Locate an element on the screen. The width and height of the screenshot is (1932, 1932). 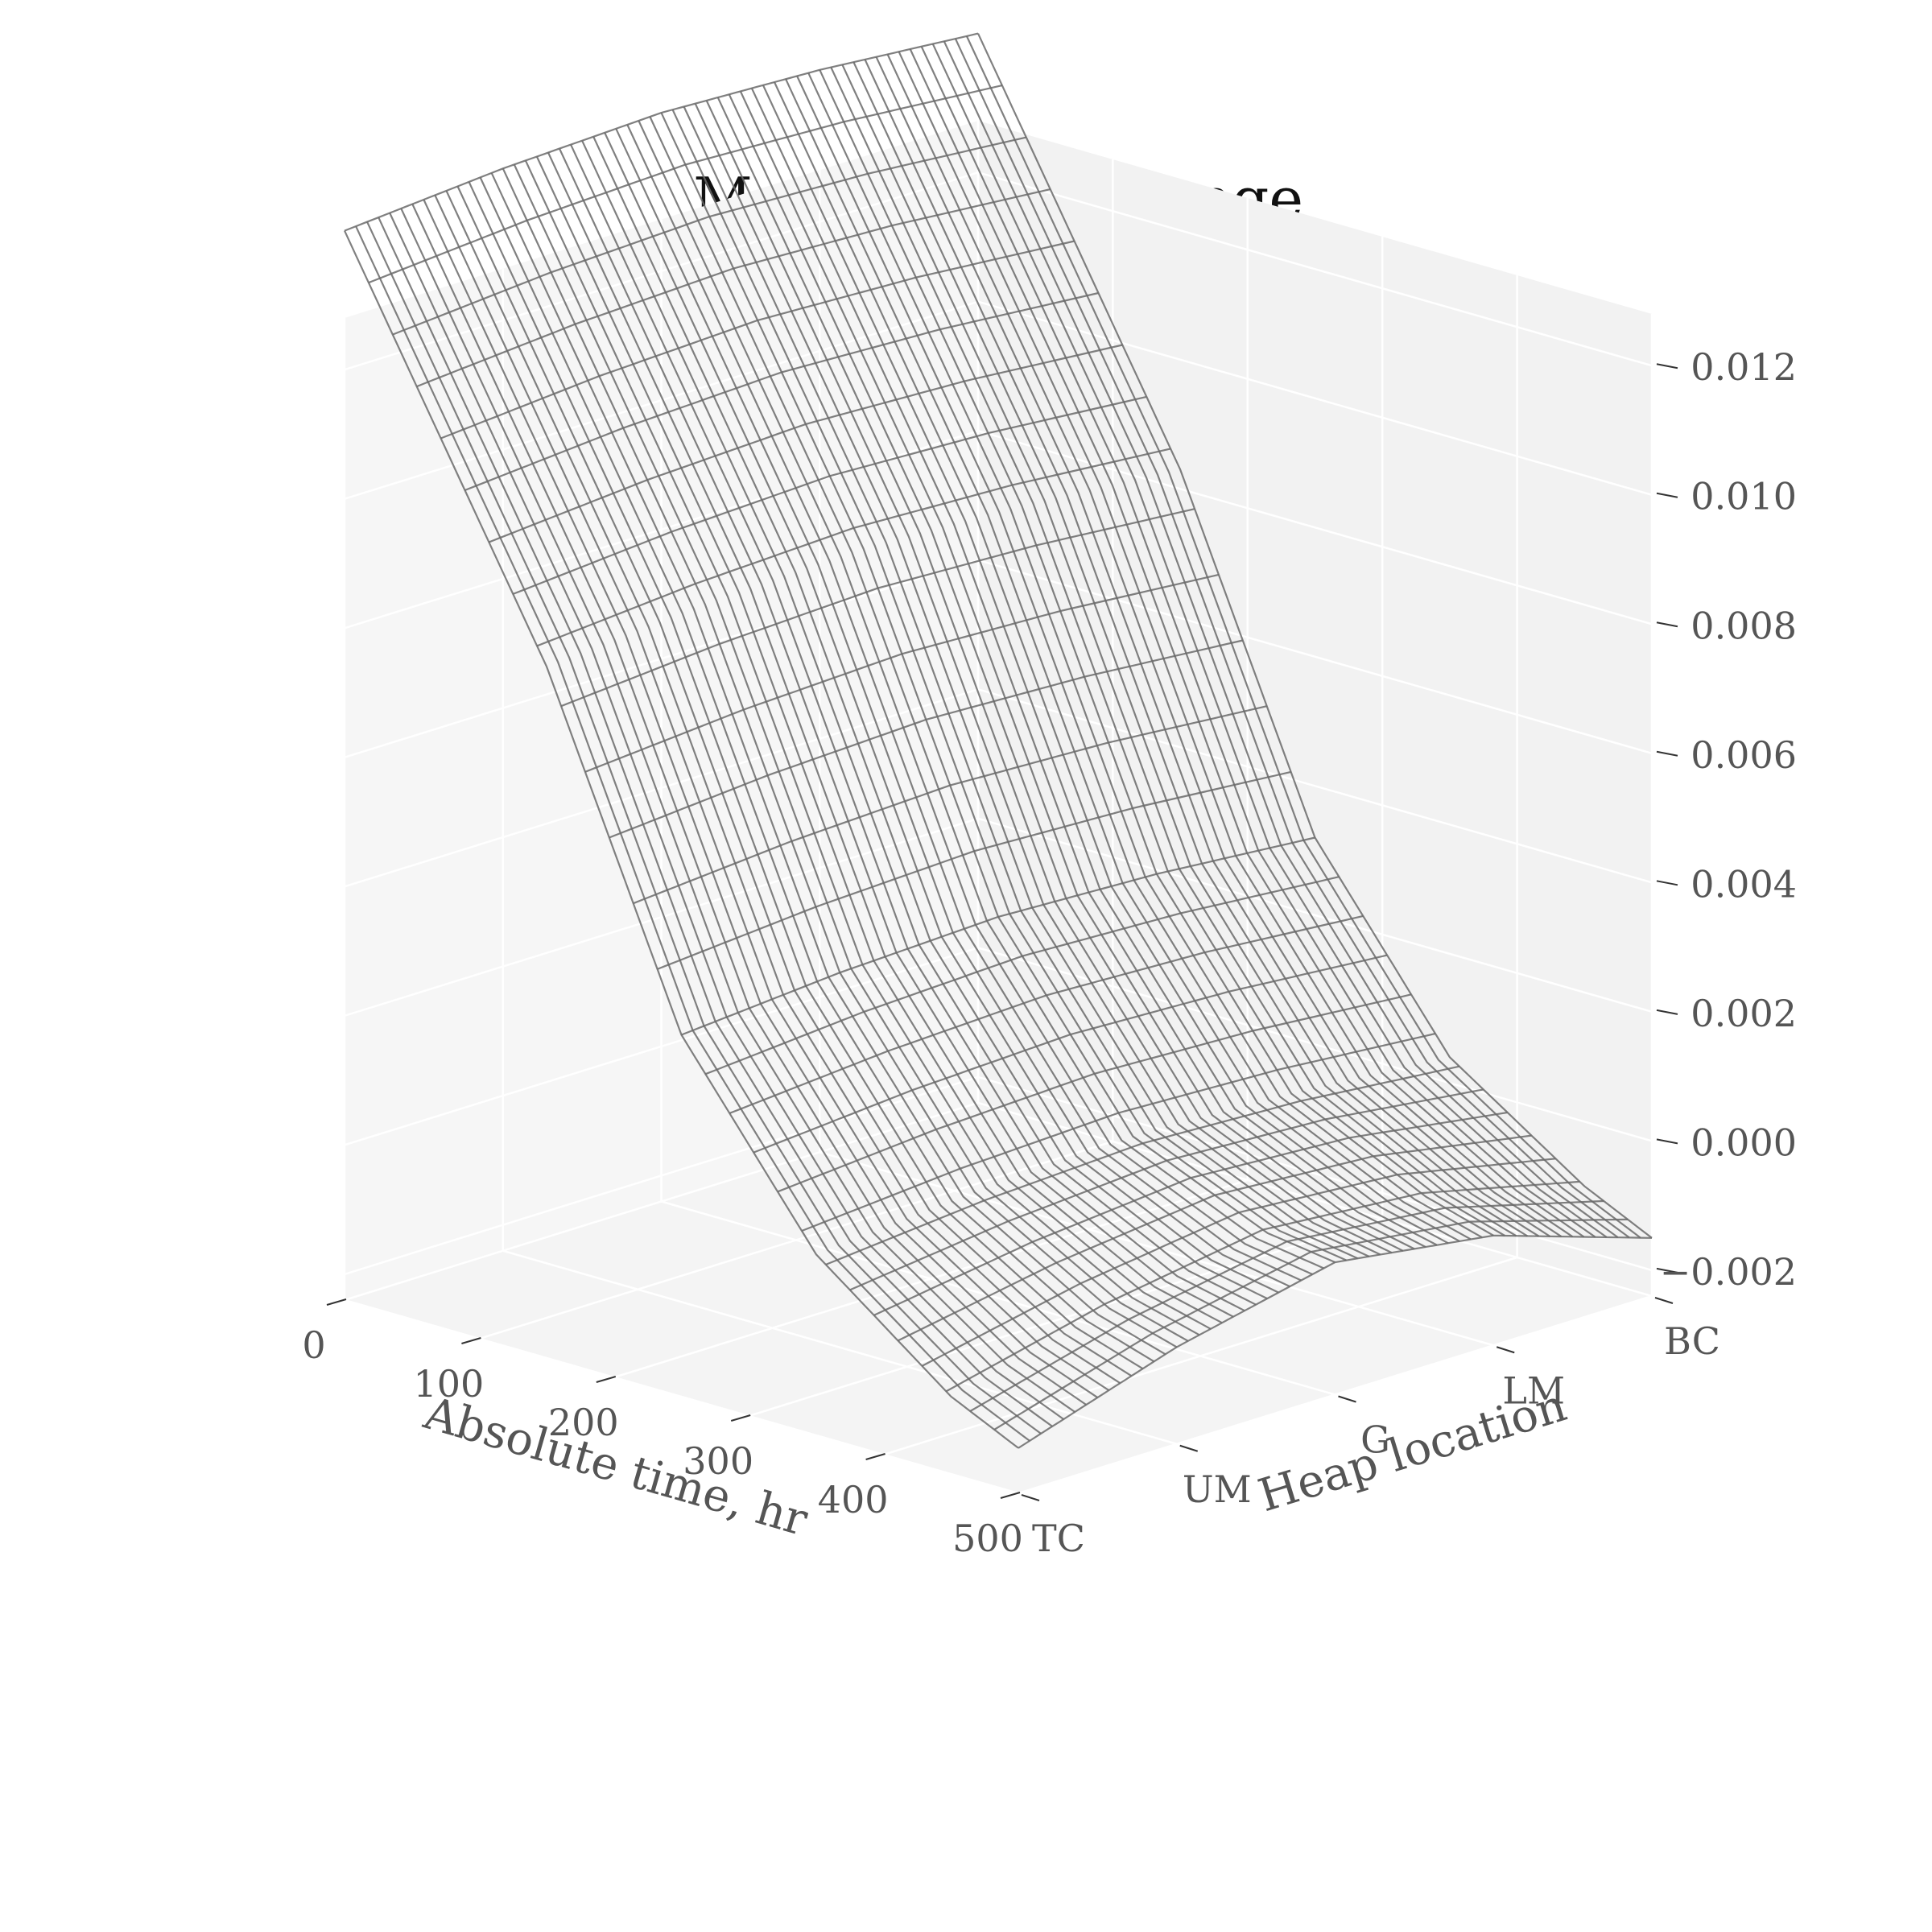
z-tick-label: 0.004 is located at coordinates (1743, 884).